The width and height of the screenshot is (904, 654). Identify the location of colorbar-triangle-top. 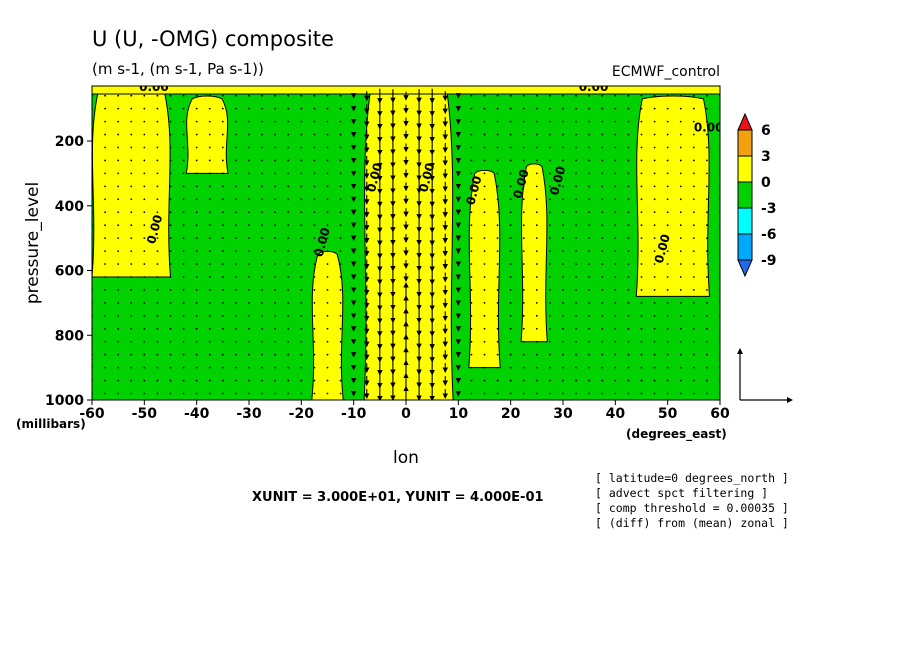
(745, 121).